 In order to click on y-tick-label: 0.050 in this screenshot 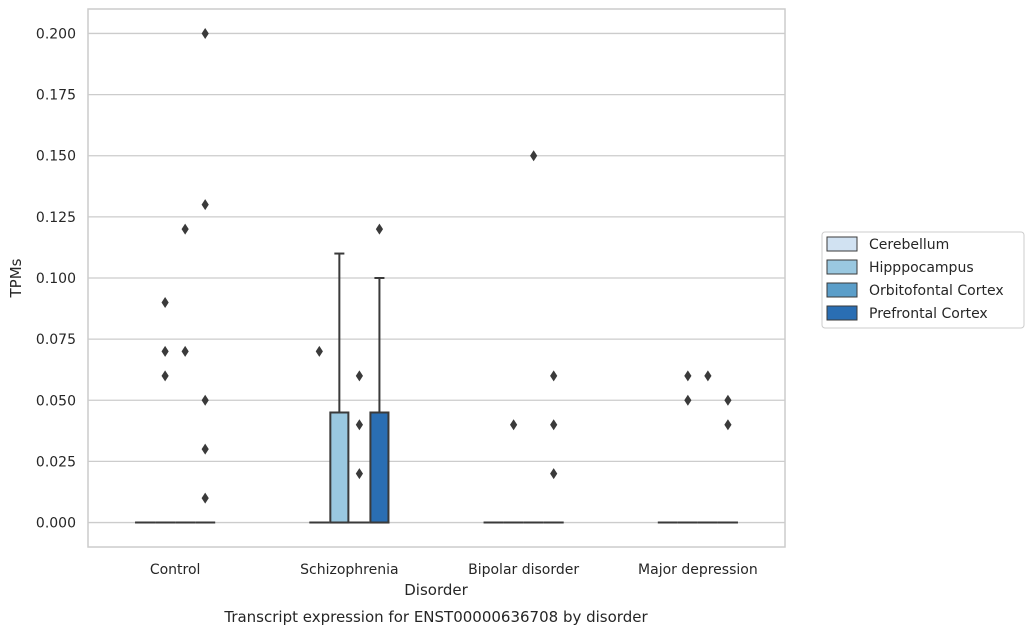, I will do `click(56, 401)`.